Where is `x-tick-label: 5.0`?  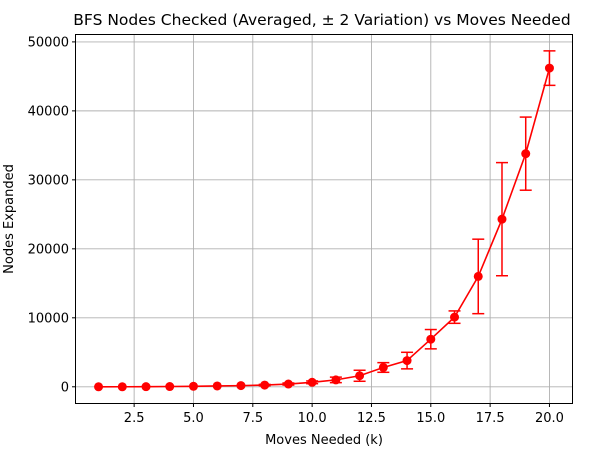 x-tick-label: 5.0 is located at coordinates (193, 418).